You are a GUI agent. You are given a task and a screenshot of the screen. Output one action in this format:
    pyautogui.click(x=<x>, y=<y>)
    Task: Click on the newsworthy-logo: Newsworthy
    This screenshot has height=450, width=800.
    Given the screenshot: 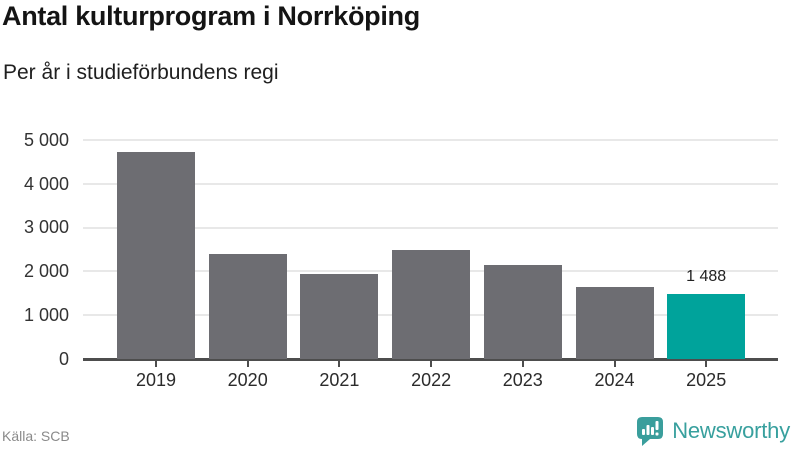 What is the action you would take?
    pyautogui.click(x=713, y=431)
    